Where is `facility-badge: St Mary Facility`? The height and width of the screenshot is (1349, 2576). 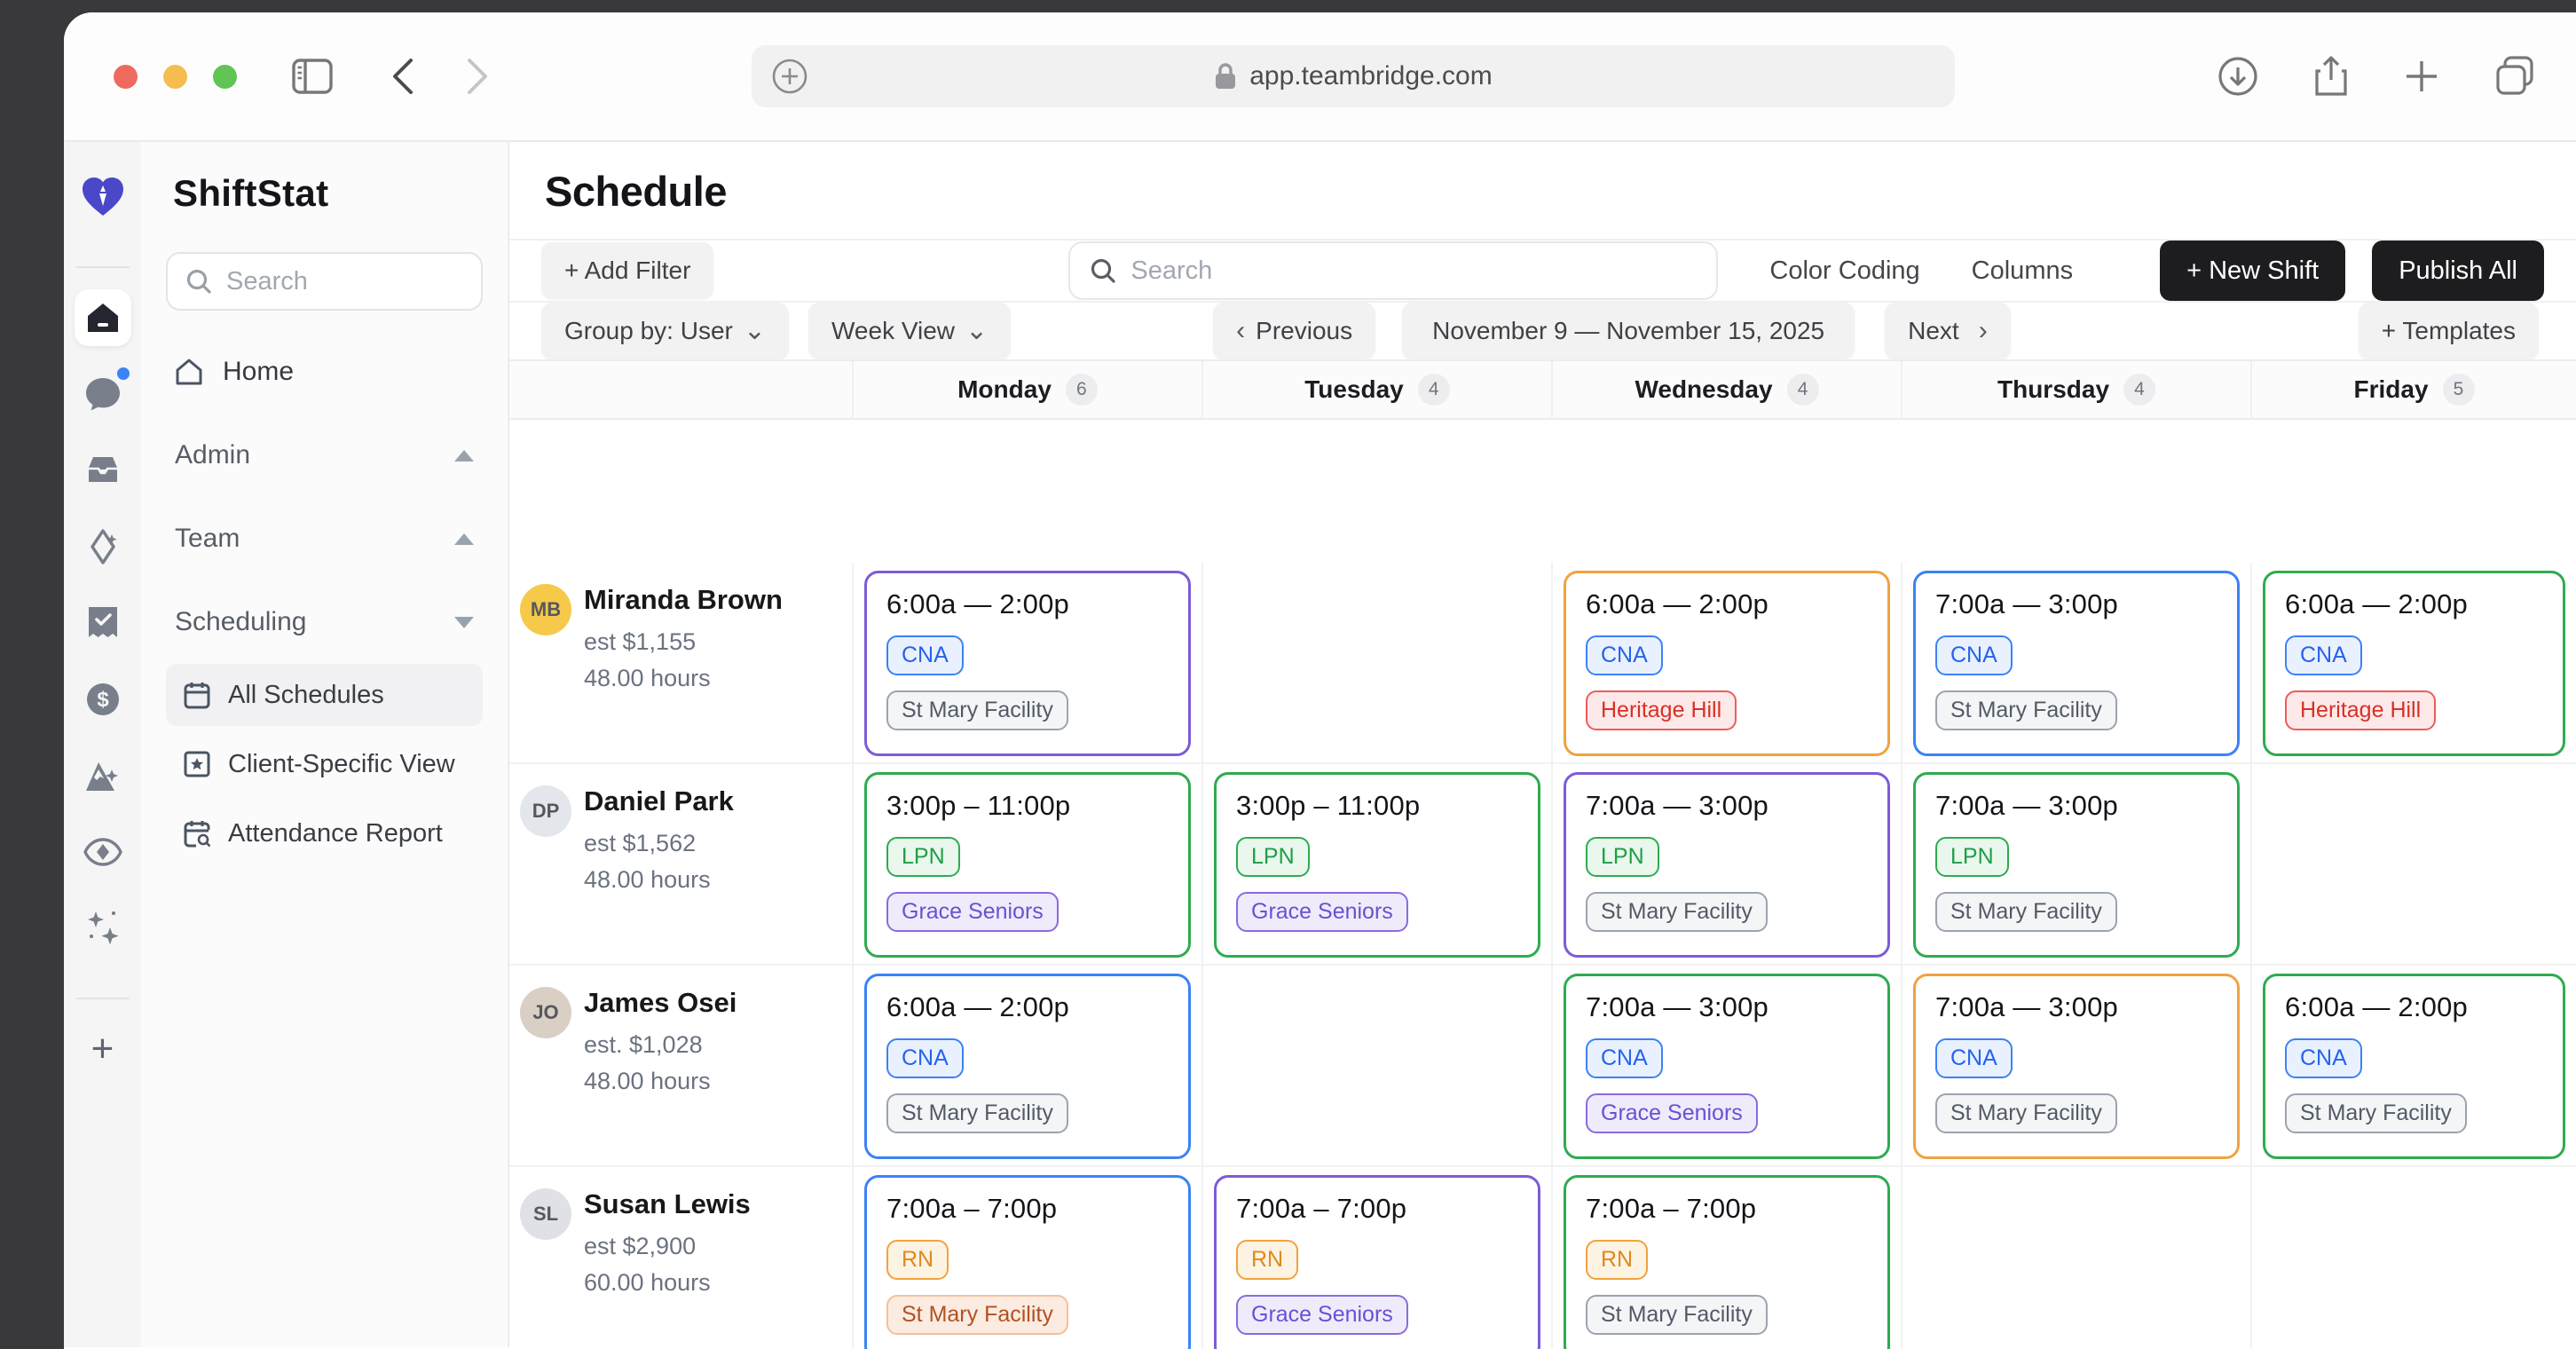 facility-badge: St Mary Facility is located at coordinates (977, 1315).